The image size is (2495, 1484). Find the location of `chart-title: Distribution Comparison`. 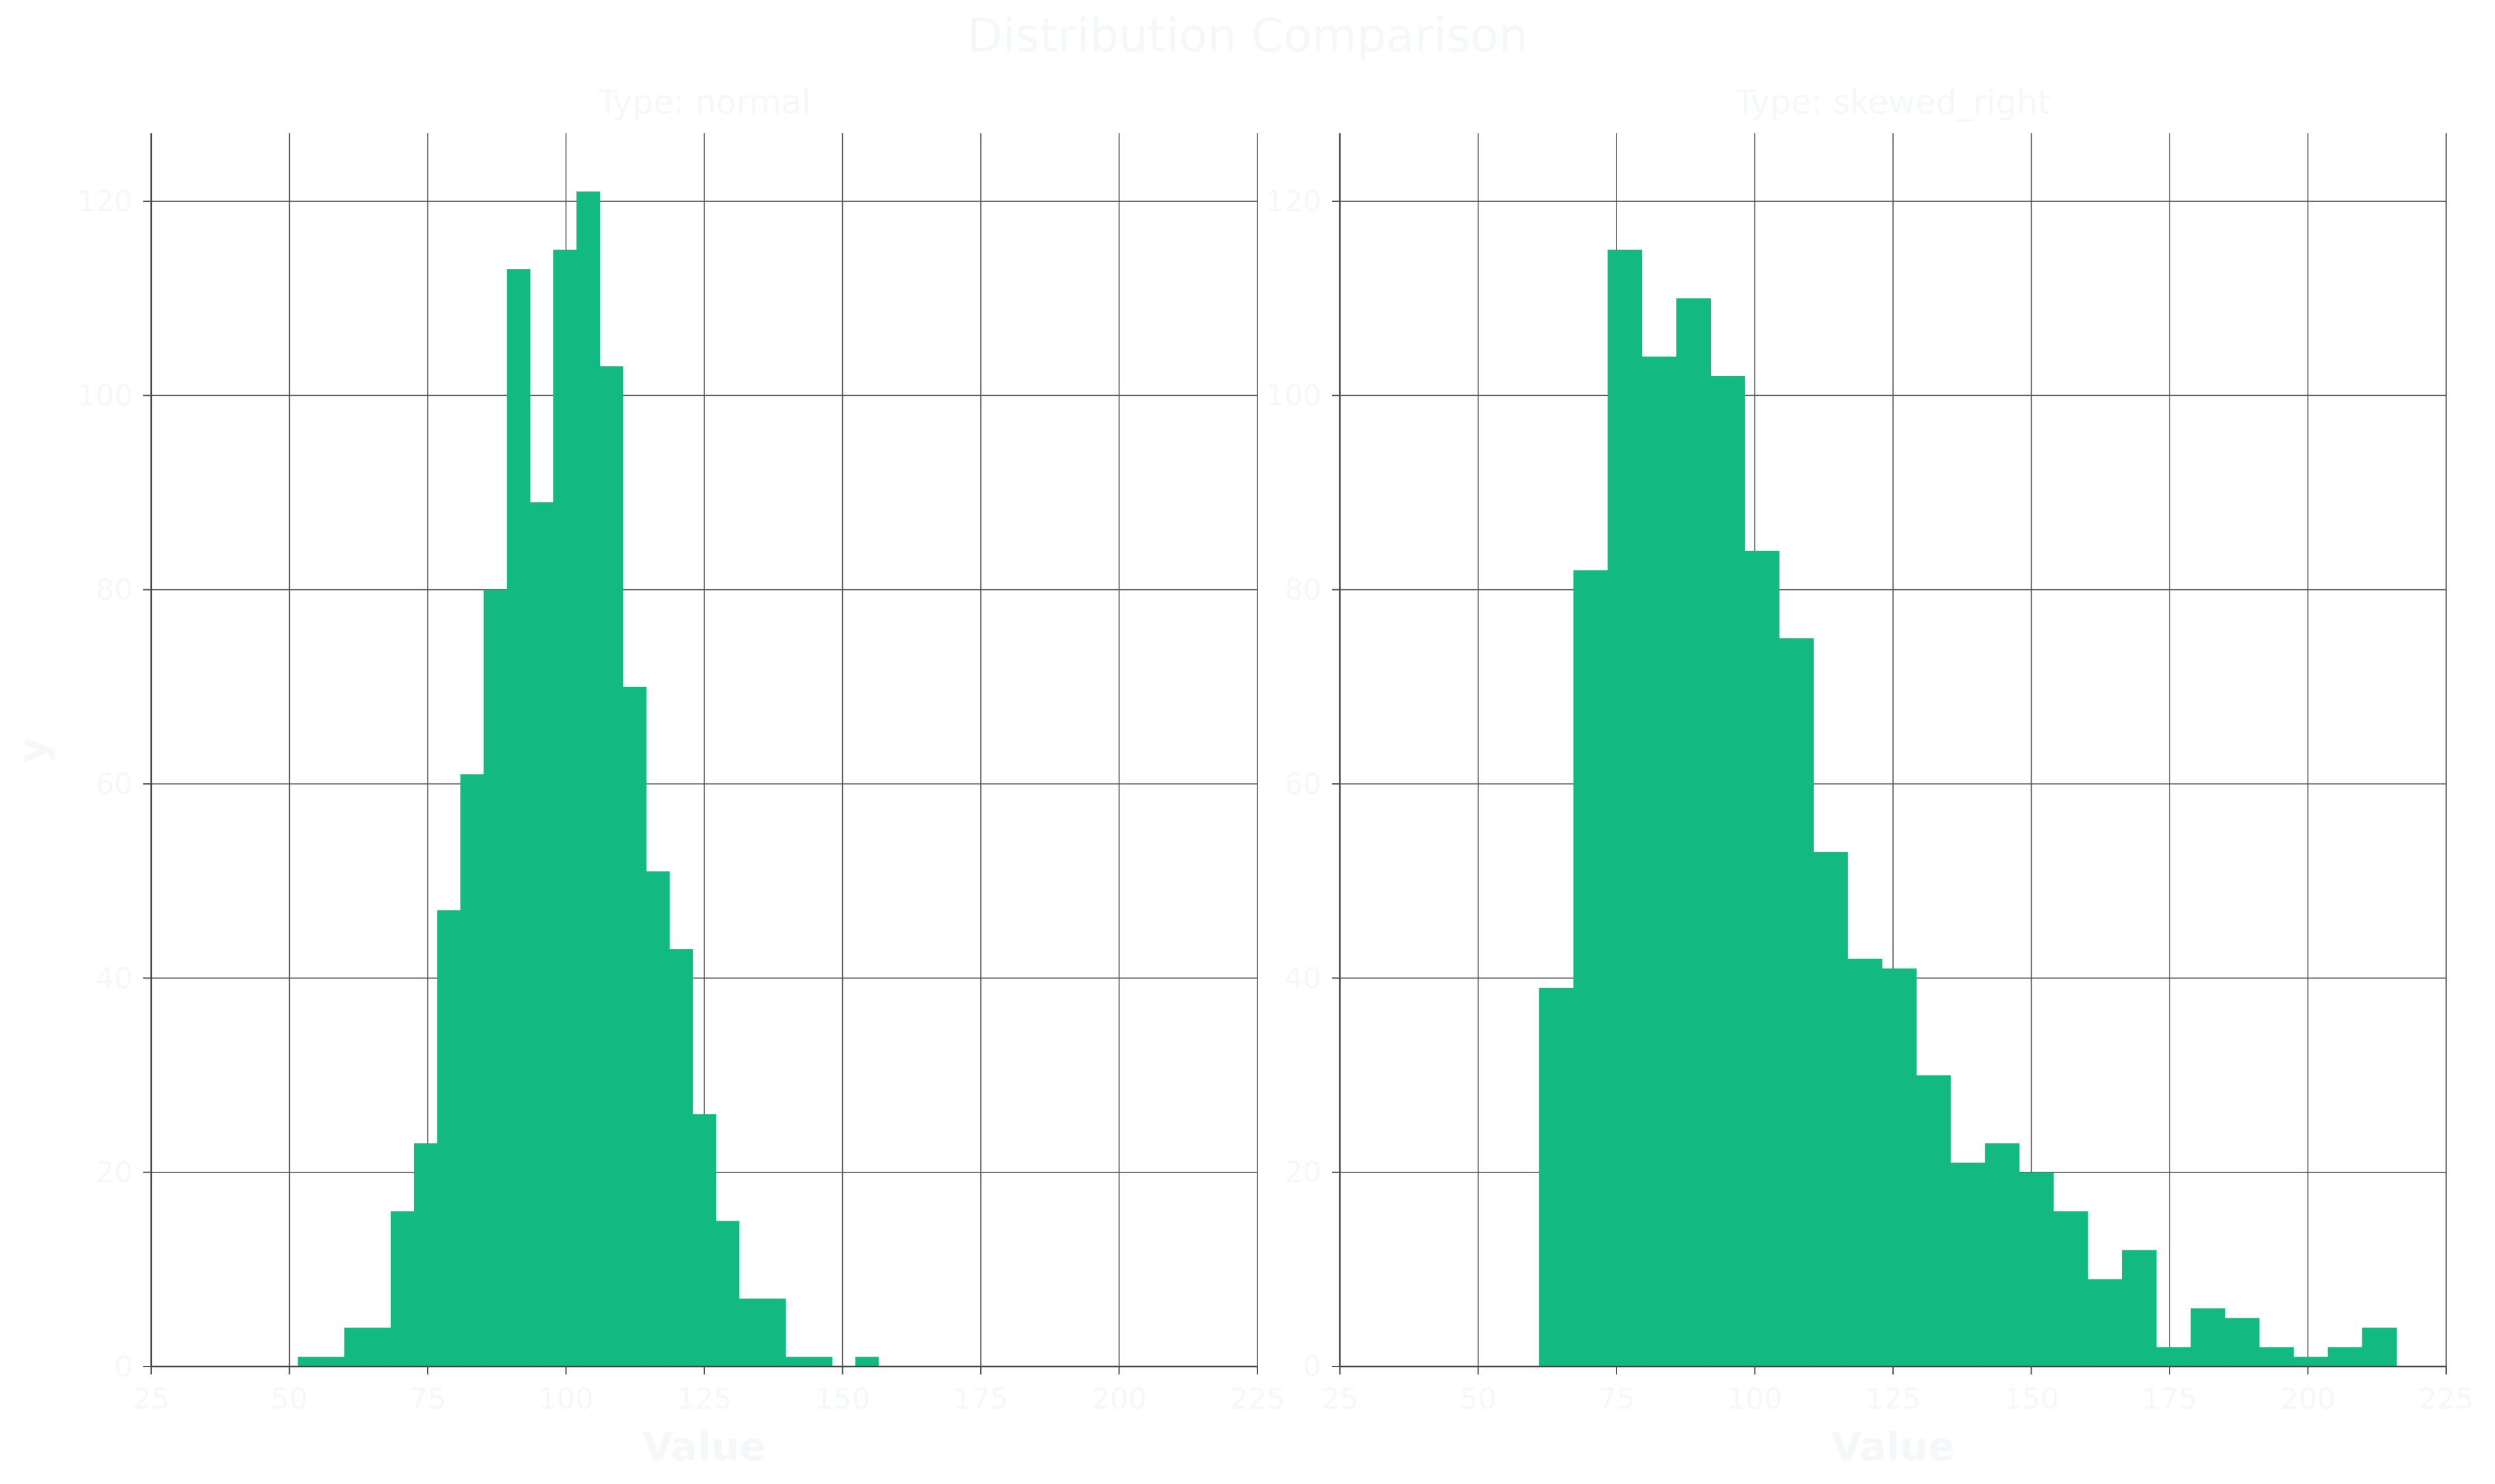

chart-title: Distribution Comparison is located at coordinates (1247, 36).